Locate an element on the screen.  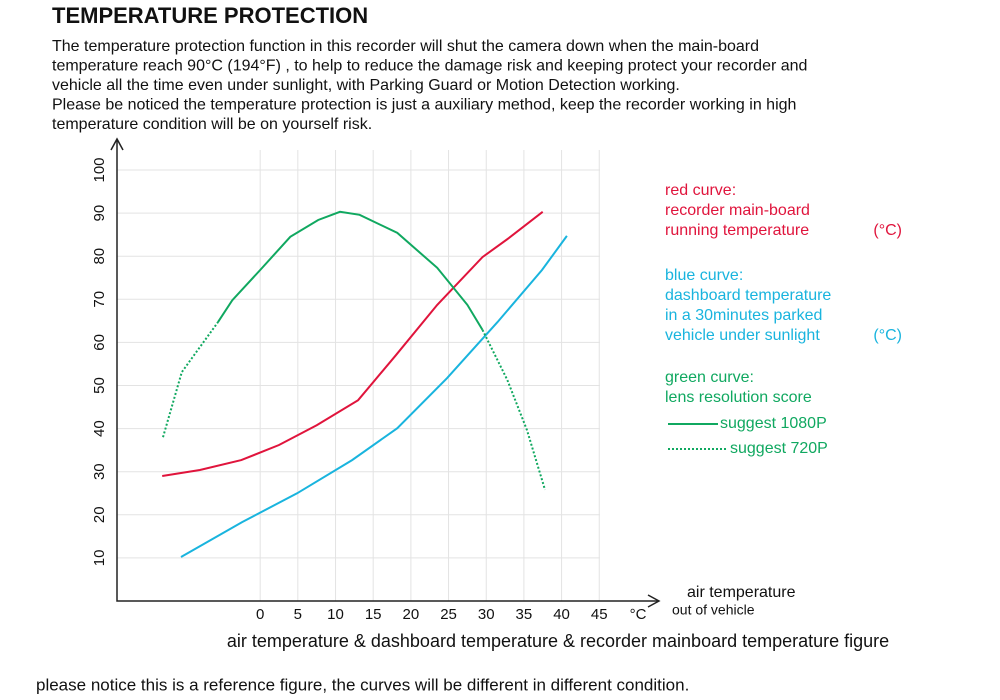
y-tick-label: 80 is located at coordinates (99, 256).